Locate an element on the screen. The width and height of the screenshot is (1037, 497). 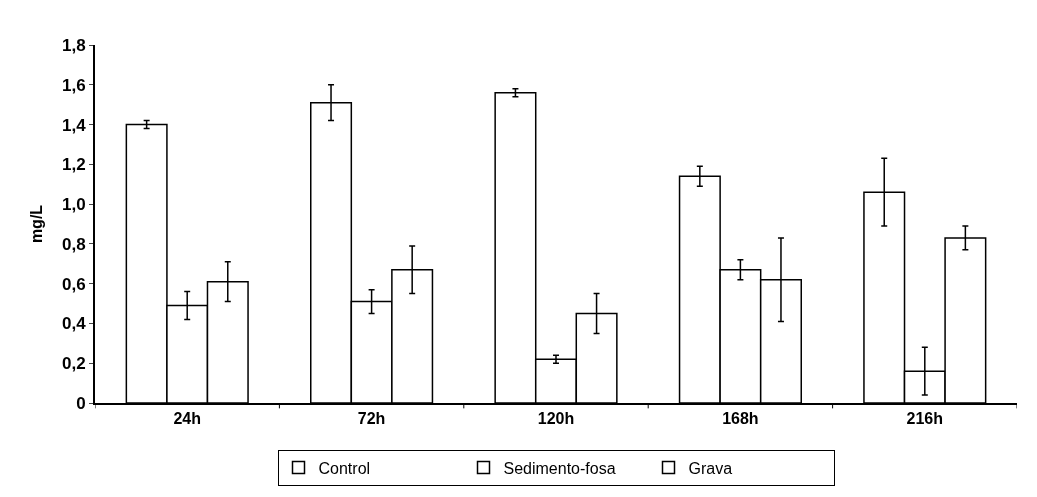
x-tick-label: 72h is located at coordinates (371, 419).